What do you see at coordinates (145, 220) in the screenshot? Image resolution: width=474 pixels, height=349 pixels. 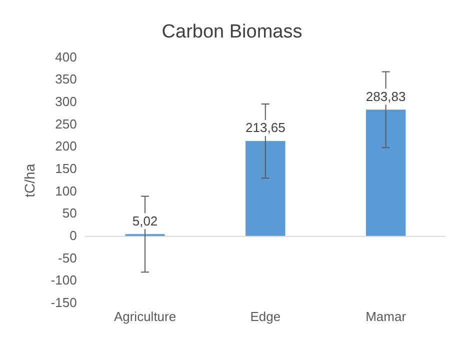 I see `data-label: 5,02` at bounding box center [145, 220].